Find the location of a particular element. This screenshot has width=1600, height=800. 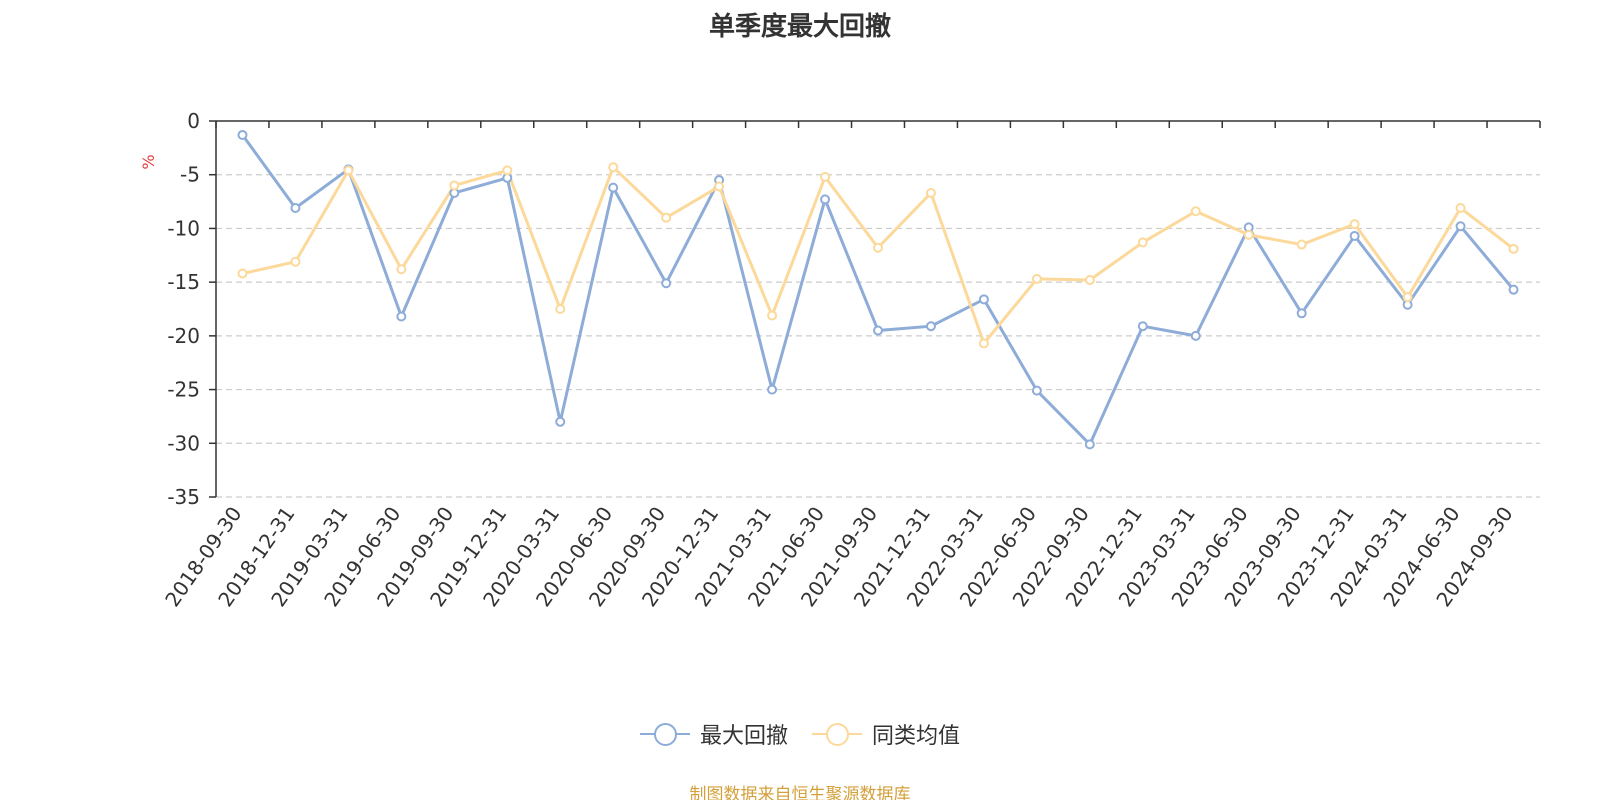

legend: 最大回撤 同类均值 is located at coordinates (800, 734).